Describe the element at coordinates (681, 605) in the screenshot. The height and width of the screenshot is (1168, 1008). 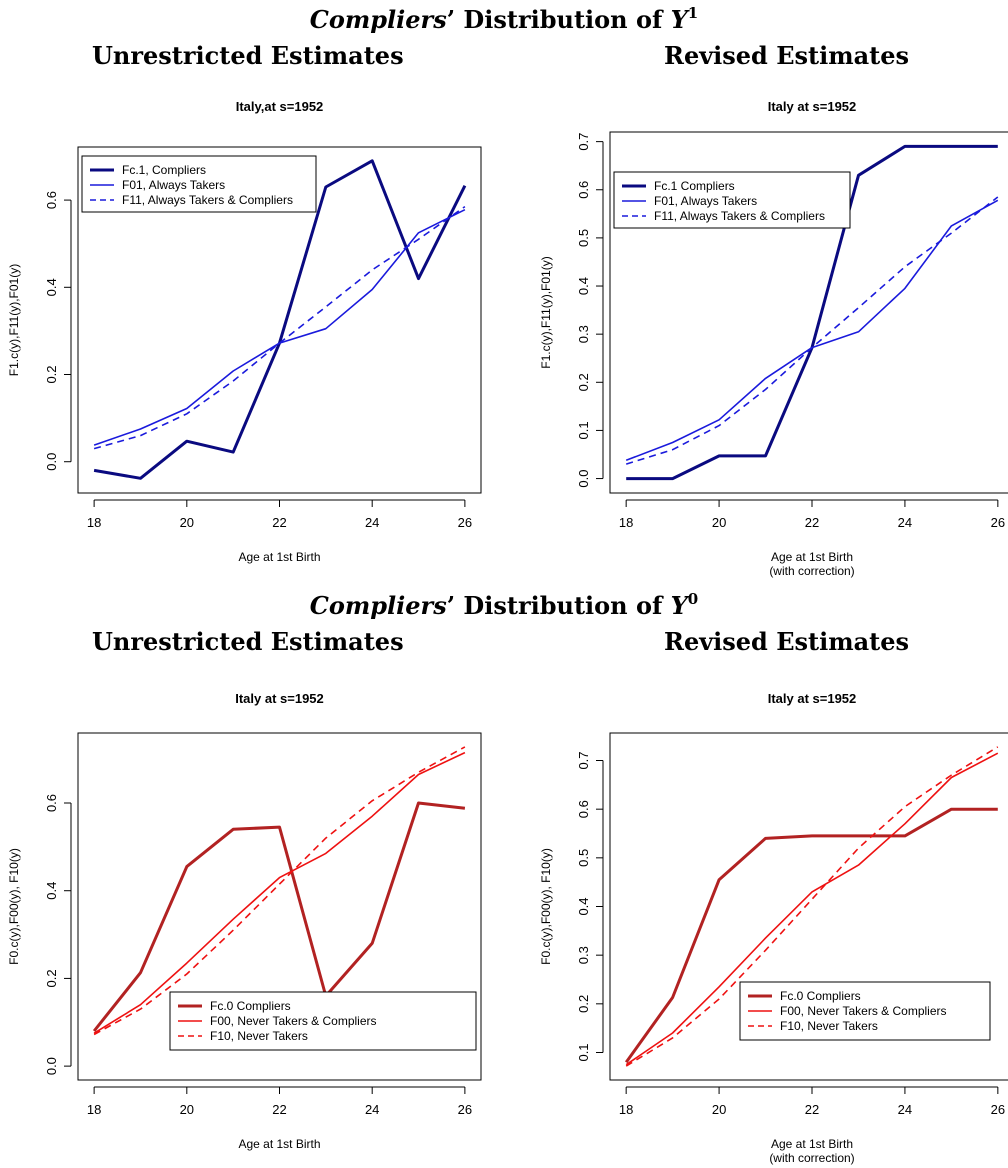
I see `heading-y0-var: Y` at that location.